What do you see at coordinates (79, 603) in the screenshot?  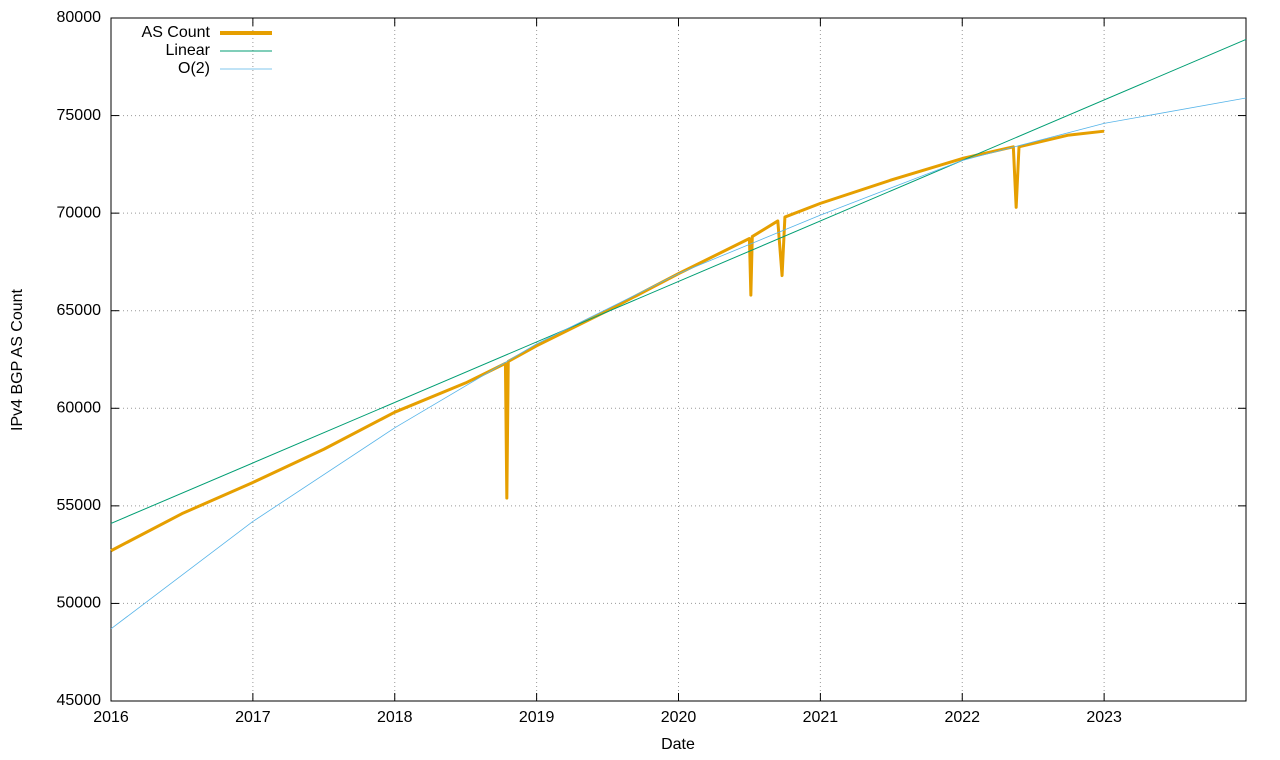 I see `y-tick-label: 50000` at bounding box center [79, 603].